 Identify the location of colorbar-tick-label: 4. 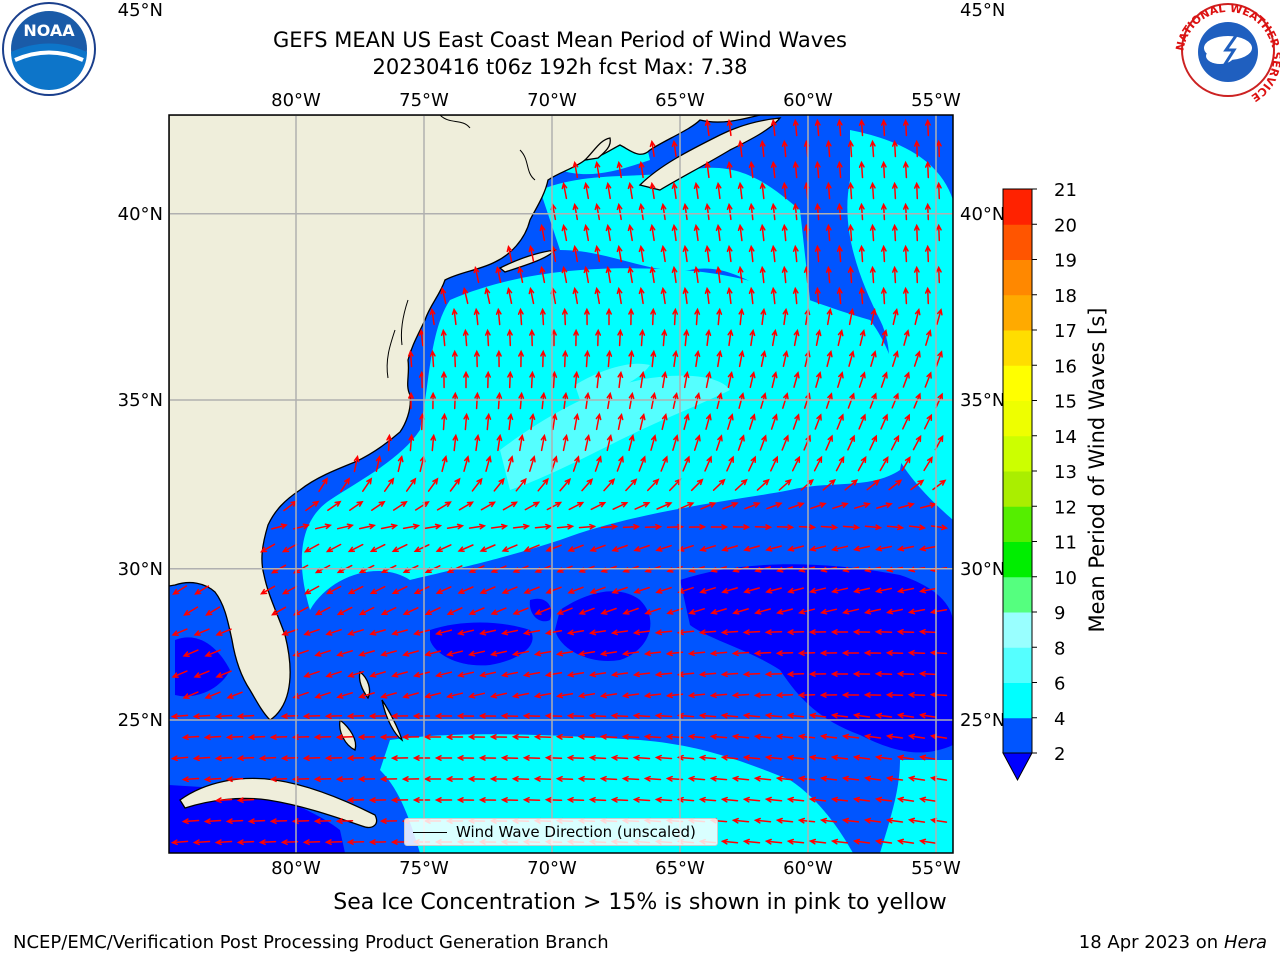
(1059, 719).